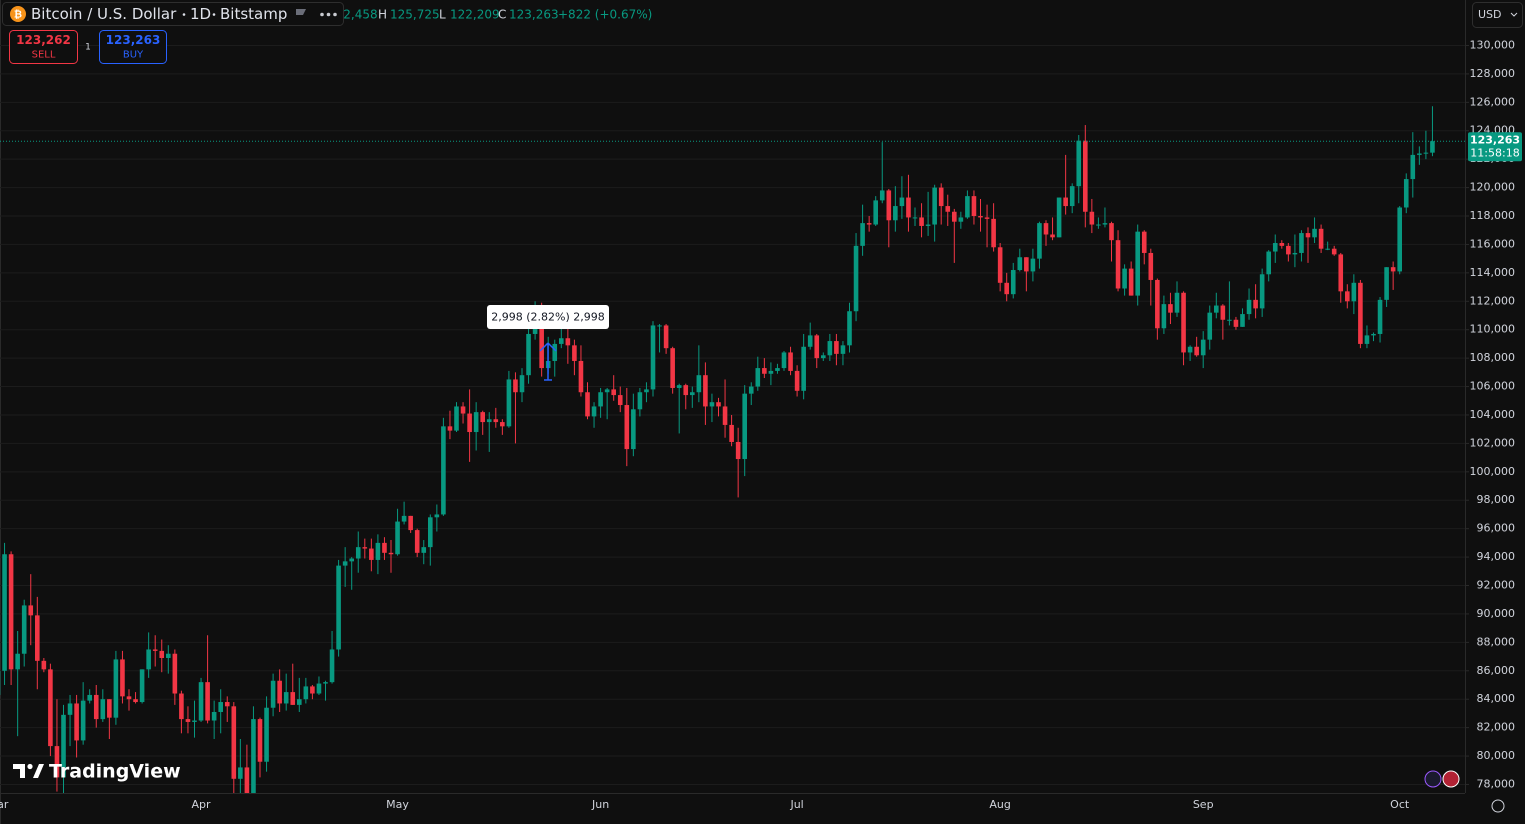 This screenshot has height=824, width=1525. What do you see at coordinates (104, 14) in the screenshot?
I see `symbol-title: Bitcoin / U.S. Dollar` at bounding box center [104, 14].